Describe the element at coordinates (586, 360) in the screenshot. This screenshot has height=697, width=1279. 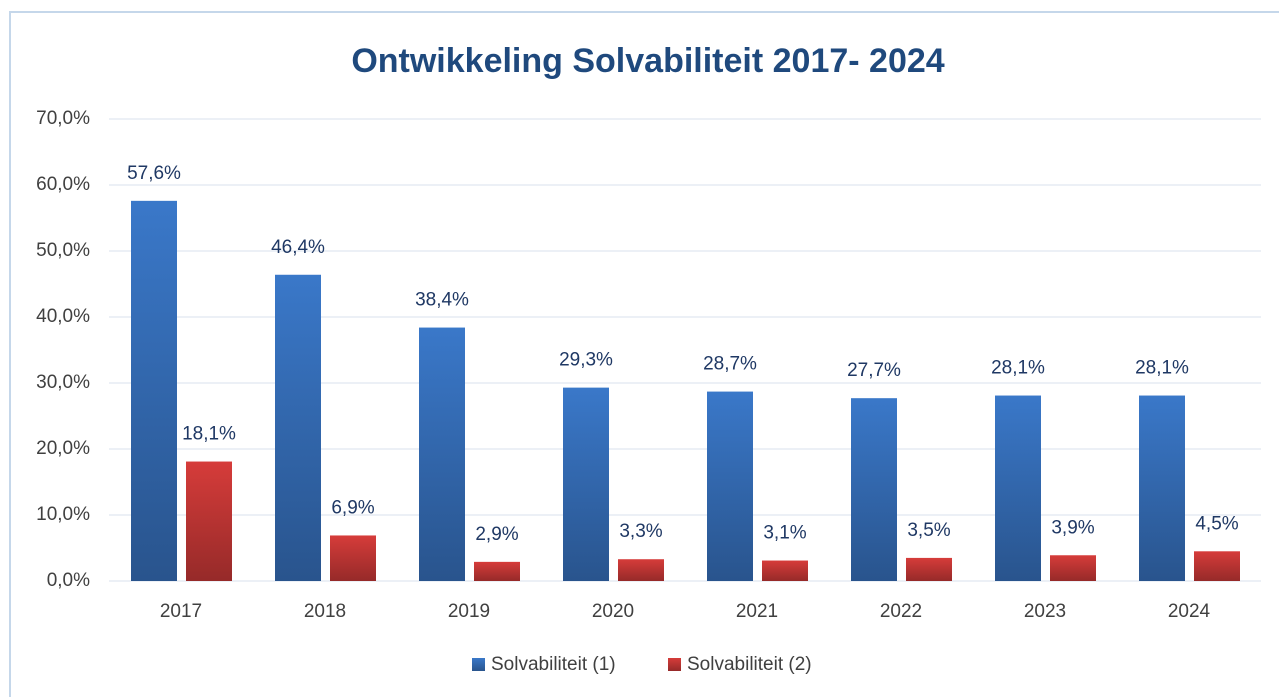
I see `data-label: 29,3%` at that location.